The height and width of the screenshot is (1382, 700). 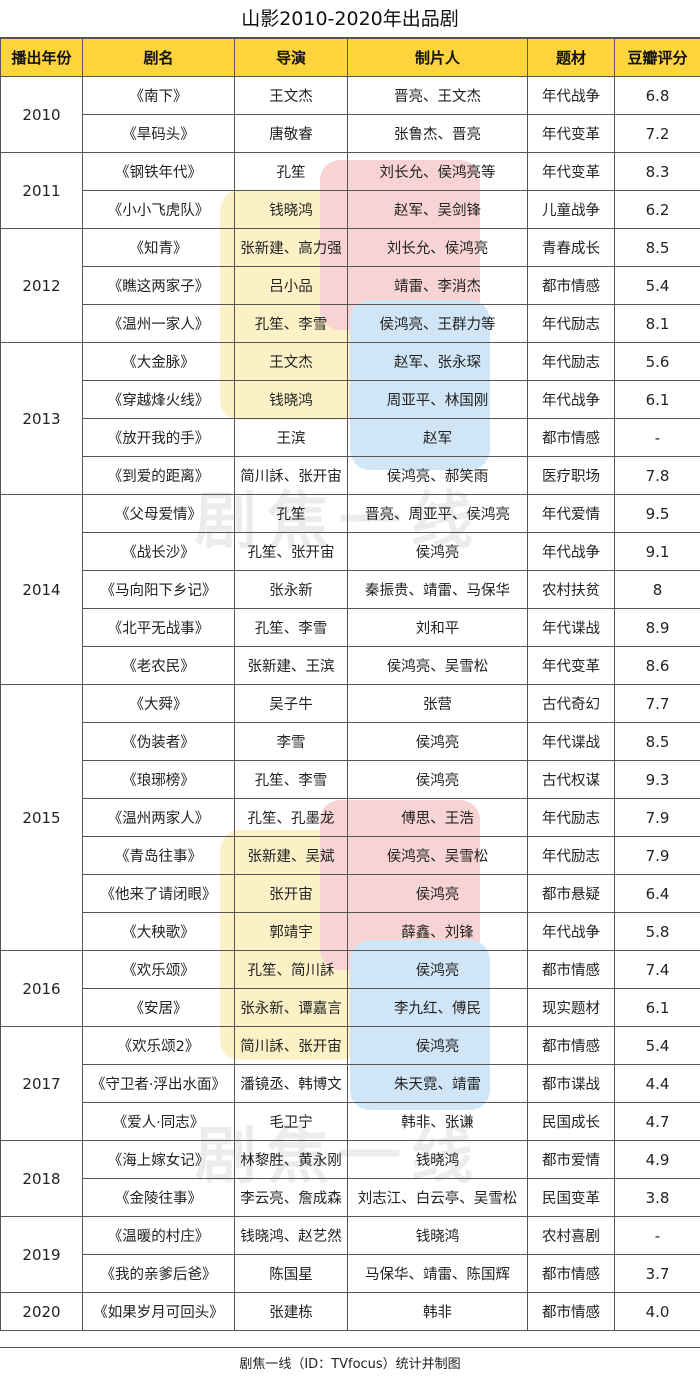 What do you see at coordinates (350, 1311) in the screenshot?
I see `table-row: 2020 《如果岁月可回头》 张建栋 韩非 都市情感 4.0` at bounding box center [350, 1311].